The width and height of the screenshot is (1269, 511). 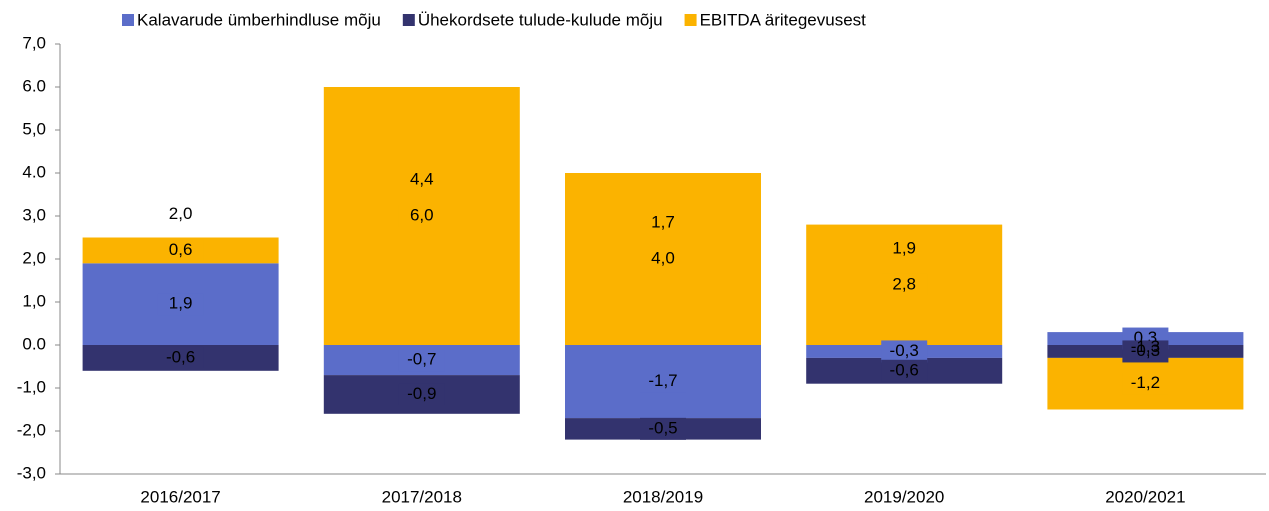 I want to click on data-label: -0,9, so click(x=421, y=393).